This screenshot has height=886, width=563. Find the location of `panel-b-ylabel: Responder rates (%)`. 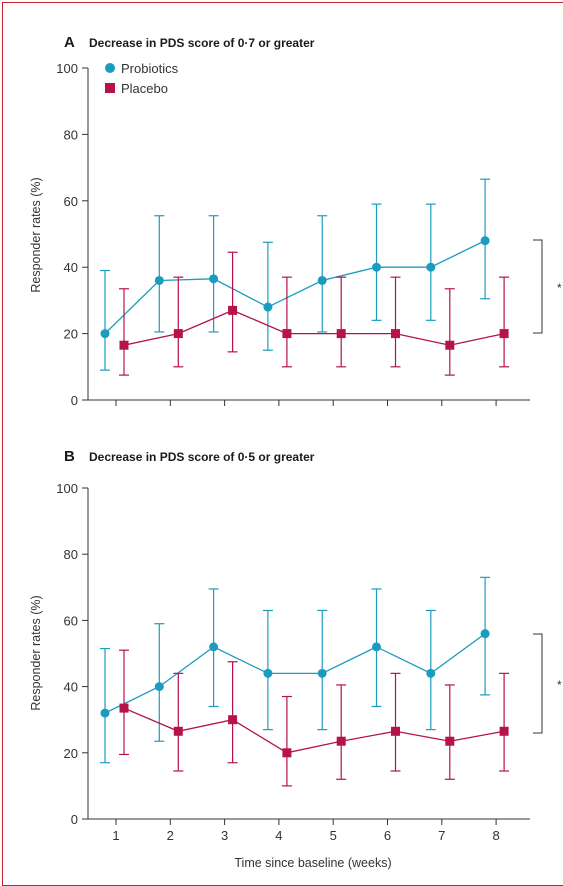

panel-b-ylabel: Responder rates (%) is located at coordinates (36, 652).